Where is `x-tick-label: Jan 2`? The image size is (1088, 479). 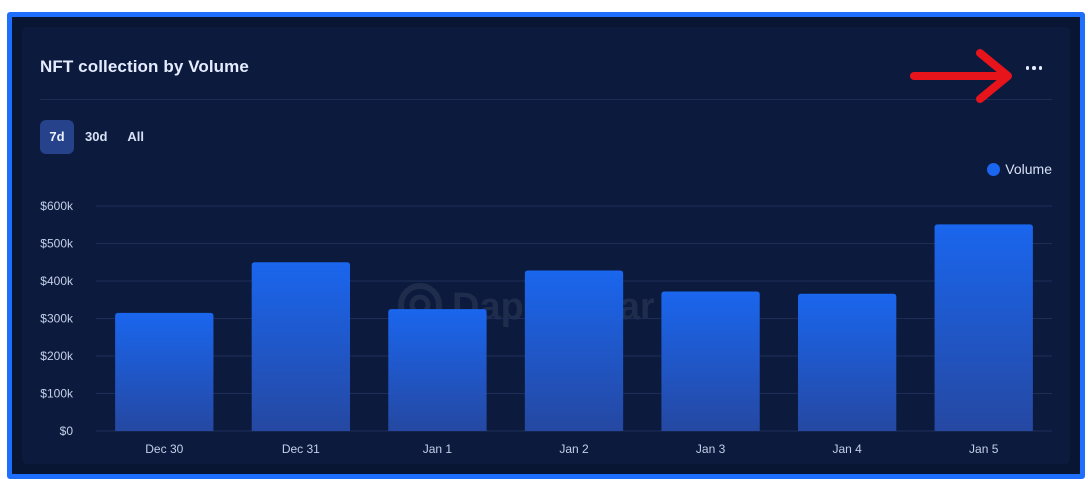 x-tick-label: Jan 2 is located at coordinates (574, 449).